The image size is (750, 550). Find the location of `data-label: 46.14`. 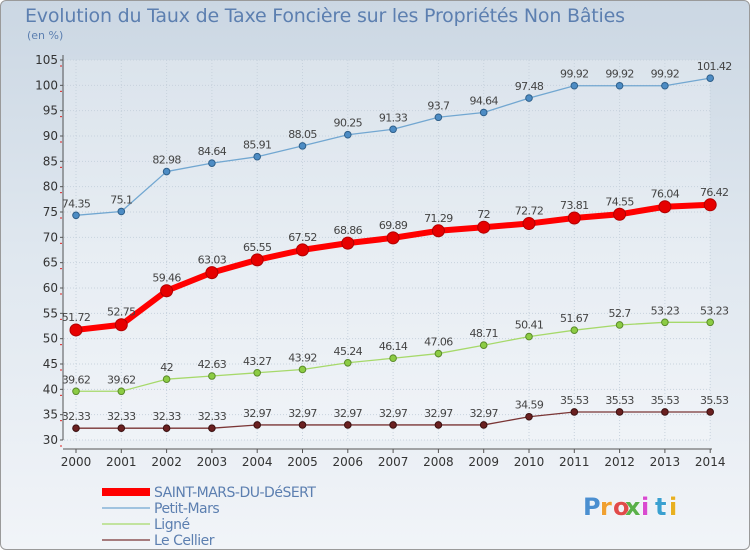

data-label: 46.14 is located at coordinates (393, 346).